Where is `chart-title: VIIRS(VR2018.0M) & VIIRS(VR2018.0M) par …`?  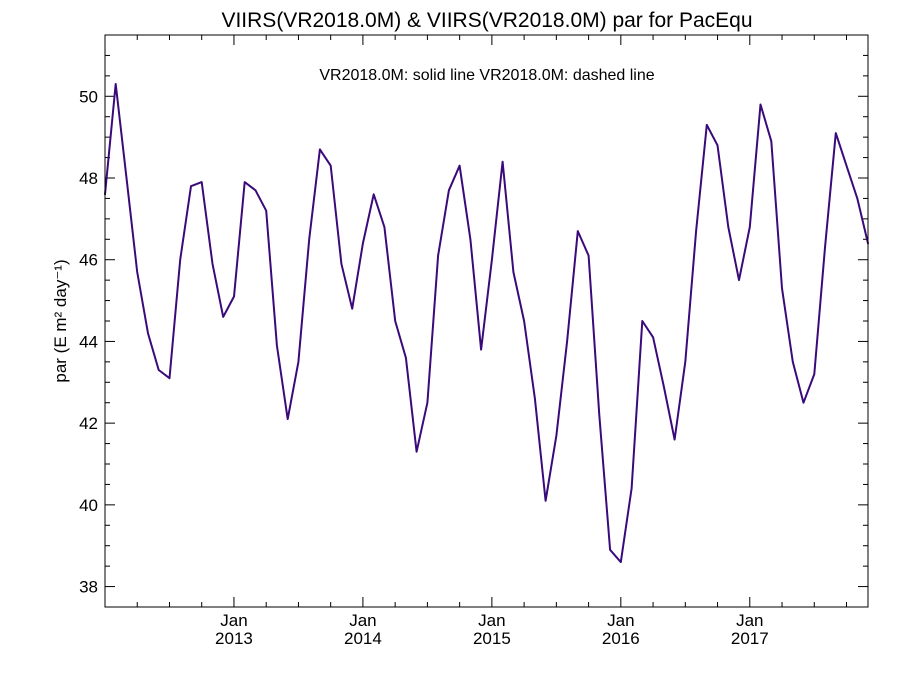
chart-title: VIIRS(VR2018.0M) & VIIRS(VR2018.0M) par … is located at coordinates (486, 20).